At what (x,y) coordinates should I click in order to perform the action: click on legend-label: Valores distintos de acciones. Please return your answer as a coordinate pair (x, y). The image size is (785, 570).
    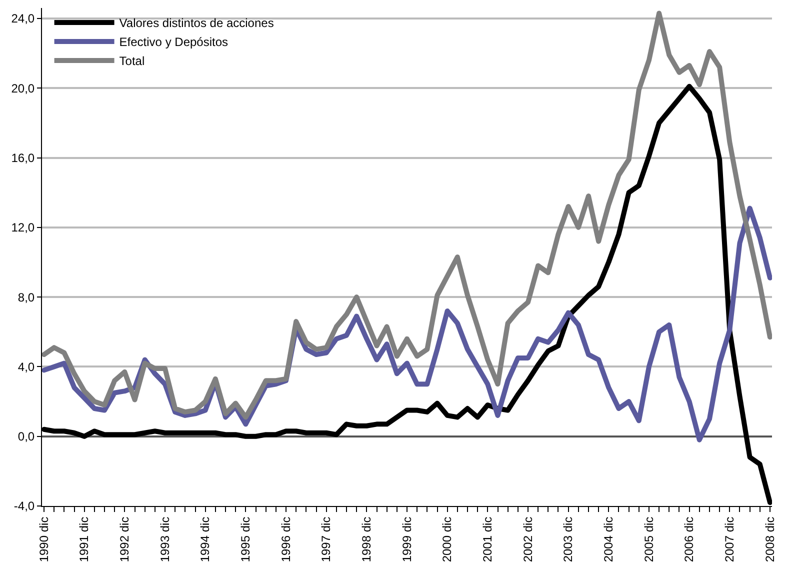
    Looking at the image, I should click on (196, 23).